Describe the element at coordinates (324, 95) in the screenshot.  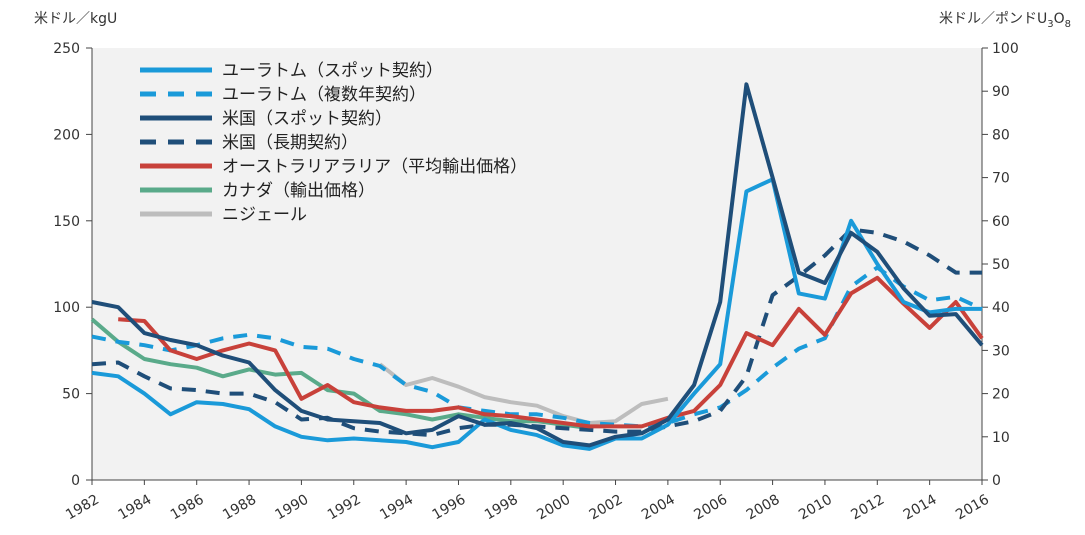
I see `legend-label: ユーラトム（複数年契約）` at that location.